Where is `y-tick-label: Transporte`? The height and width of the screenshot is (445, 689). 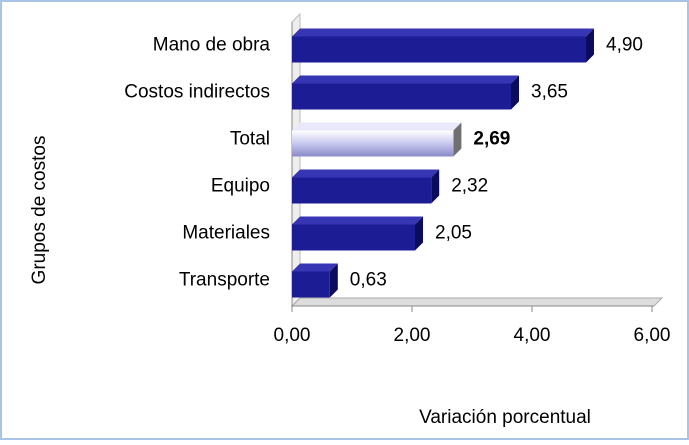
y-tick-label: Transporte is located at coordinates (224, 280).